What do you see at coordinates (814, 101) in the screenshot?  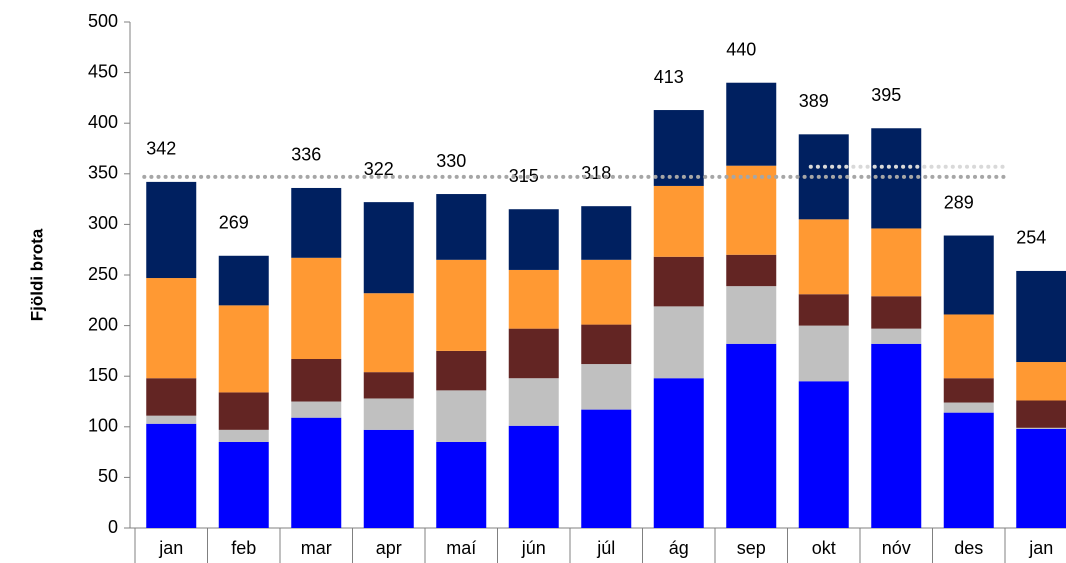 I see `total-label: 389` at bounding box center [814, 101].